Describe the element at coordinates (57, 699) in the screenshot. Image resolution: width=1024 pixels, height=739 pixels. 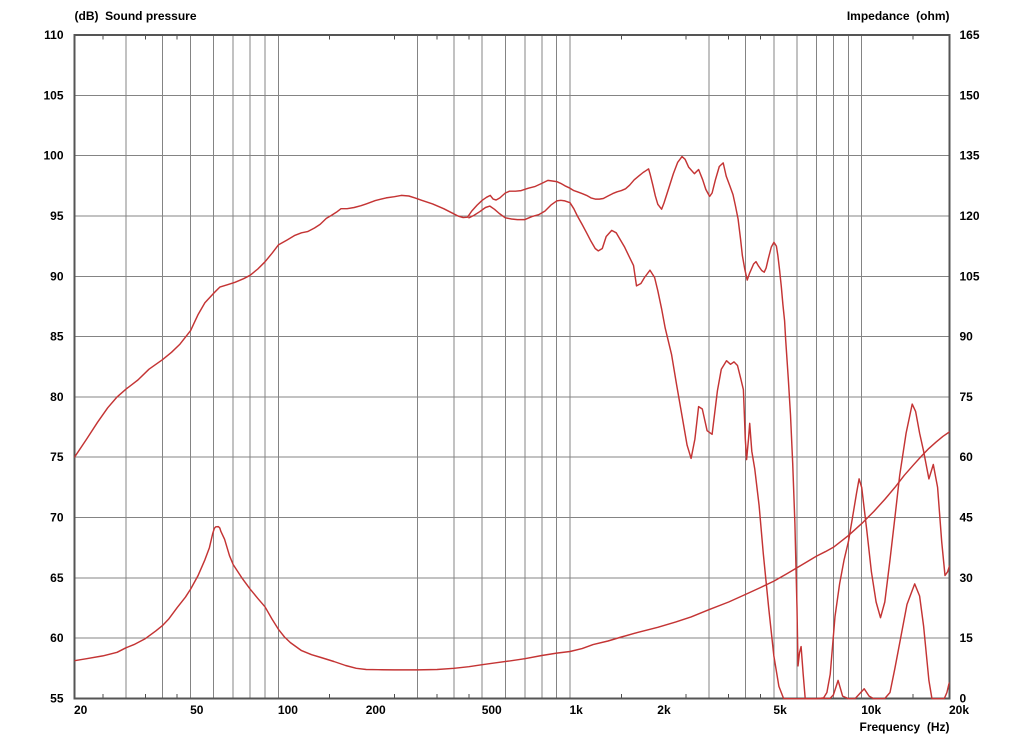
I see `svg-text: 55` at that location.